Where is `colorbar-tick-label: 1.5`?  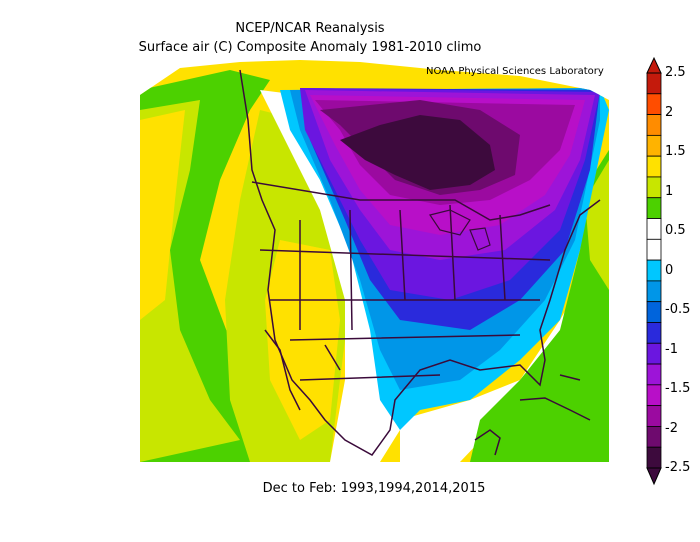 colorbar-tick-label: 1.5 is located at coordinates (675, 151).